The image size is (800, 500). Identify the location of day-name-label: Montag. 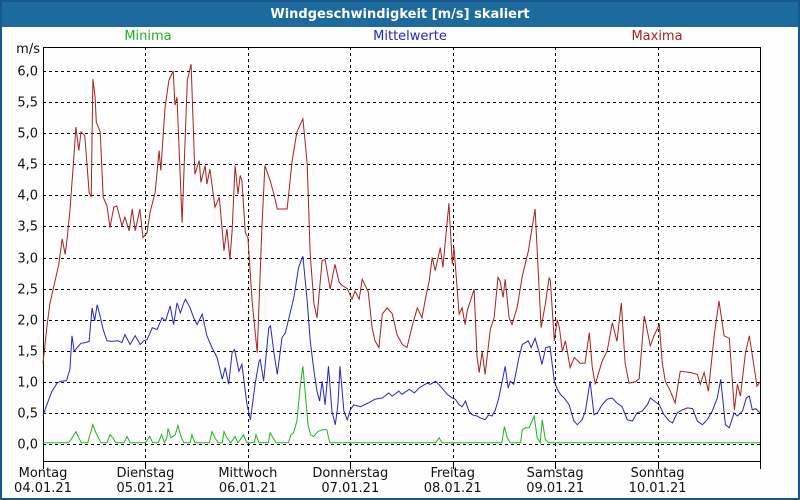
(43, 473).